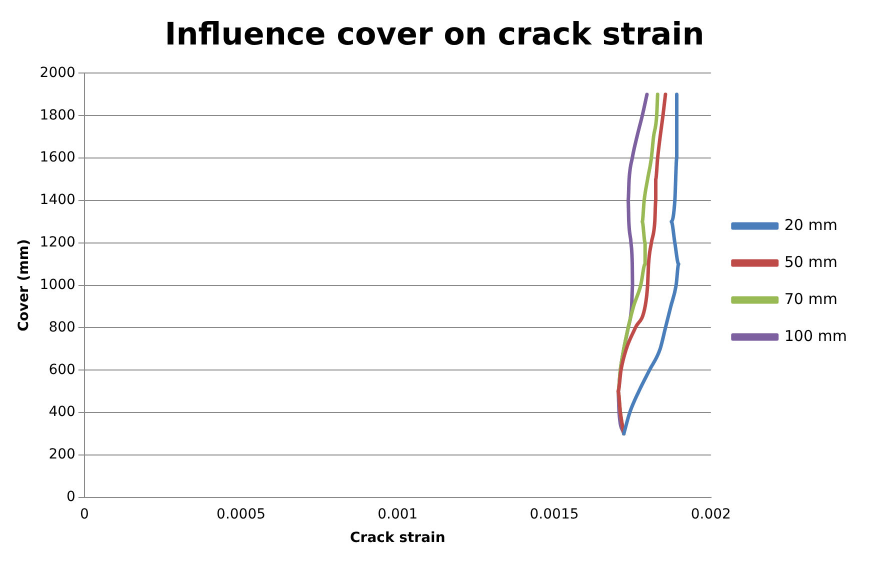 The image size is (875, 563). I want to click on y-tick-label: 2000, so click(58, 72).